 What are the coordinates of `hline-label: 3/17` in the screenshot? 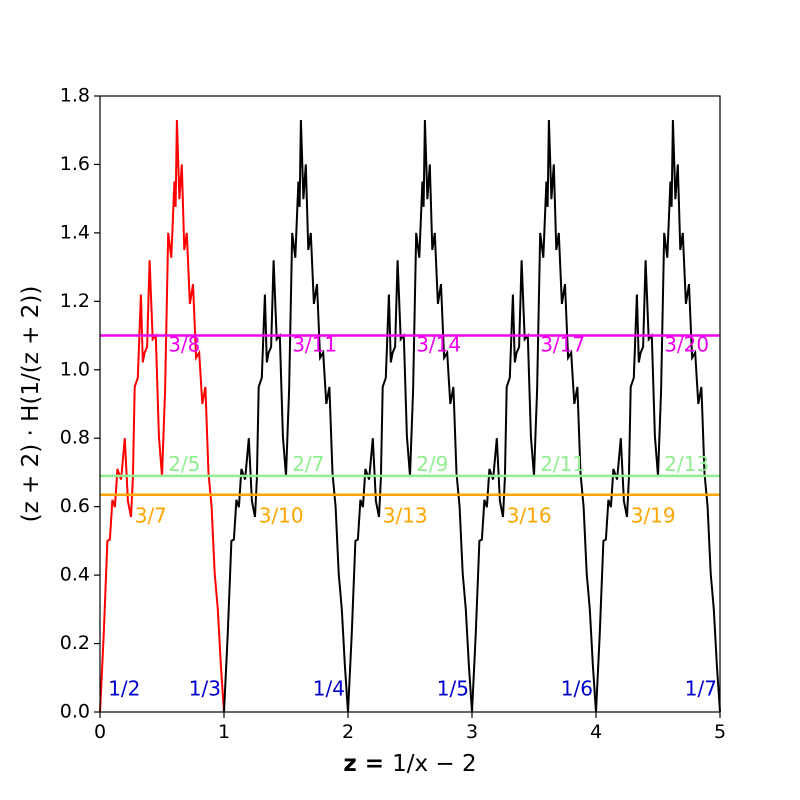 It's located at (562, 344).